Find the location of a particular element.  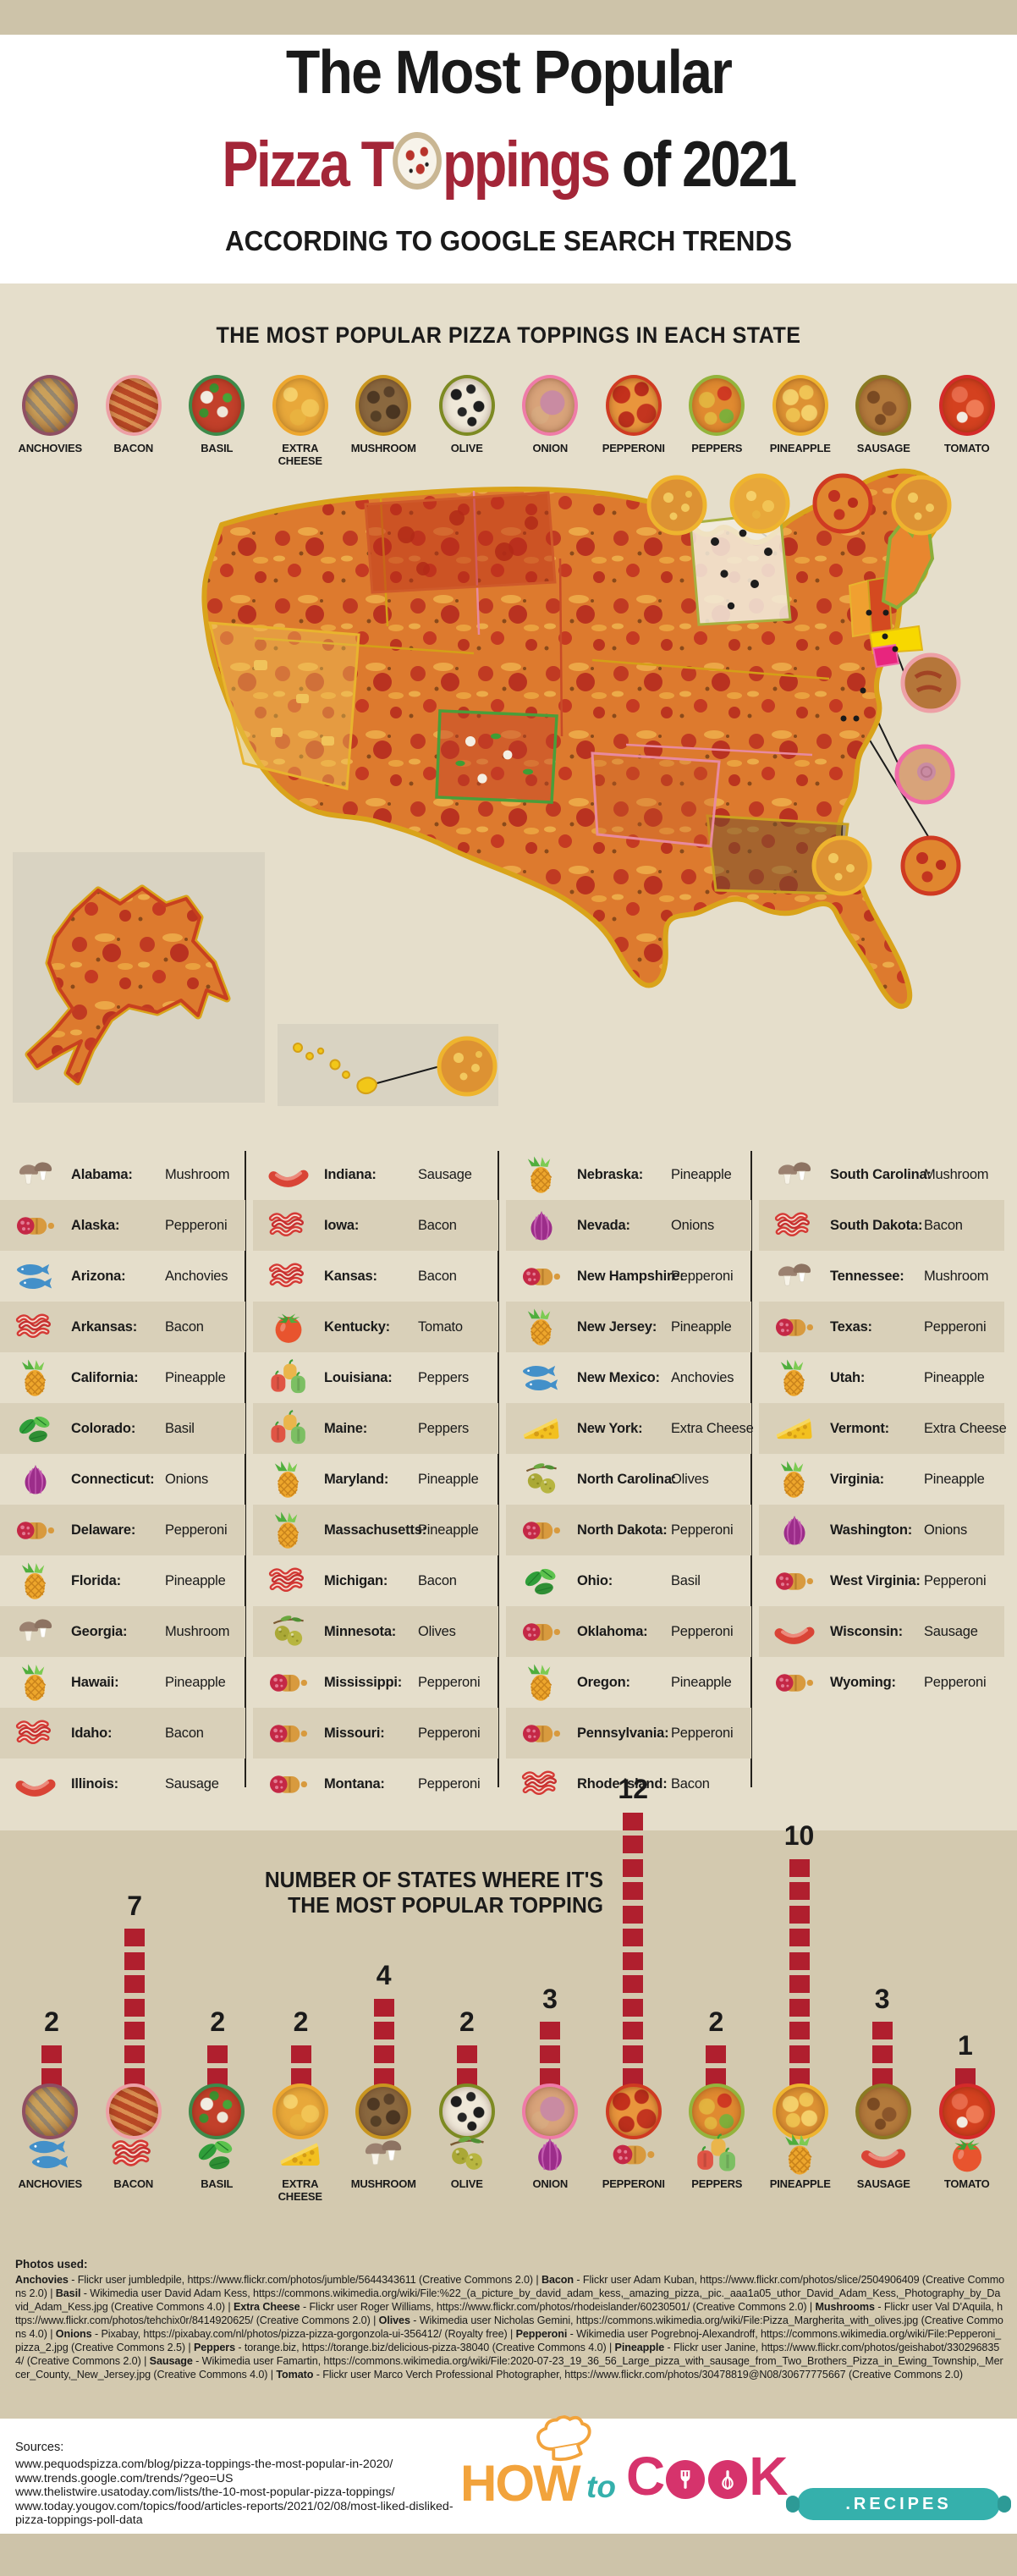

callout-new-jersey-pineapple is located at coordinates (841, 865).